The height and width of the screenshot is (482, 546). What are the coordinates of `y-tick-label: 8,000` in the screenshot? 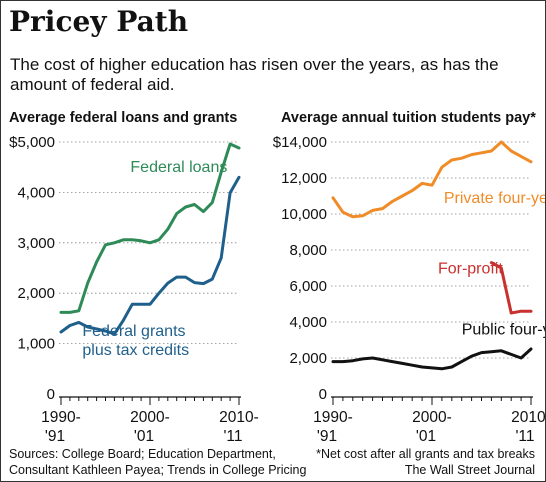 It's located at (308, 250).